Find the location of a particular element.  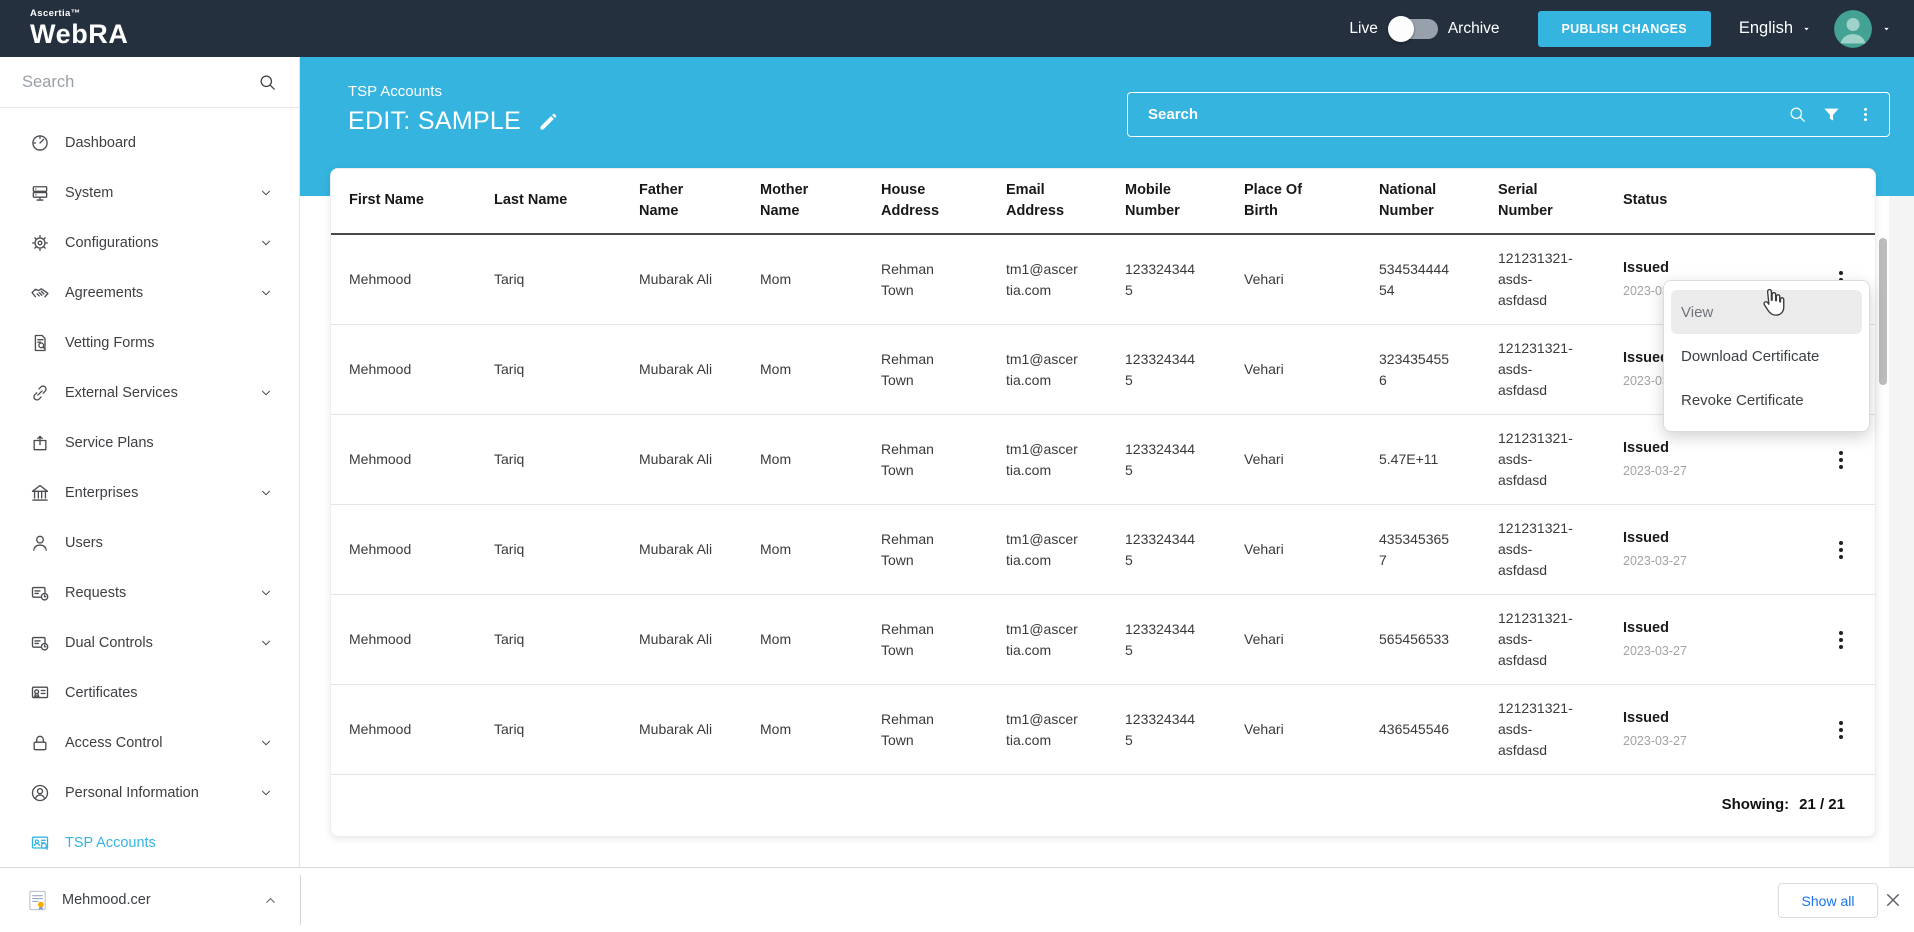

sidebar-item-label: Access Control is located at coordinates (114, 743).